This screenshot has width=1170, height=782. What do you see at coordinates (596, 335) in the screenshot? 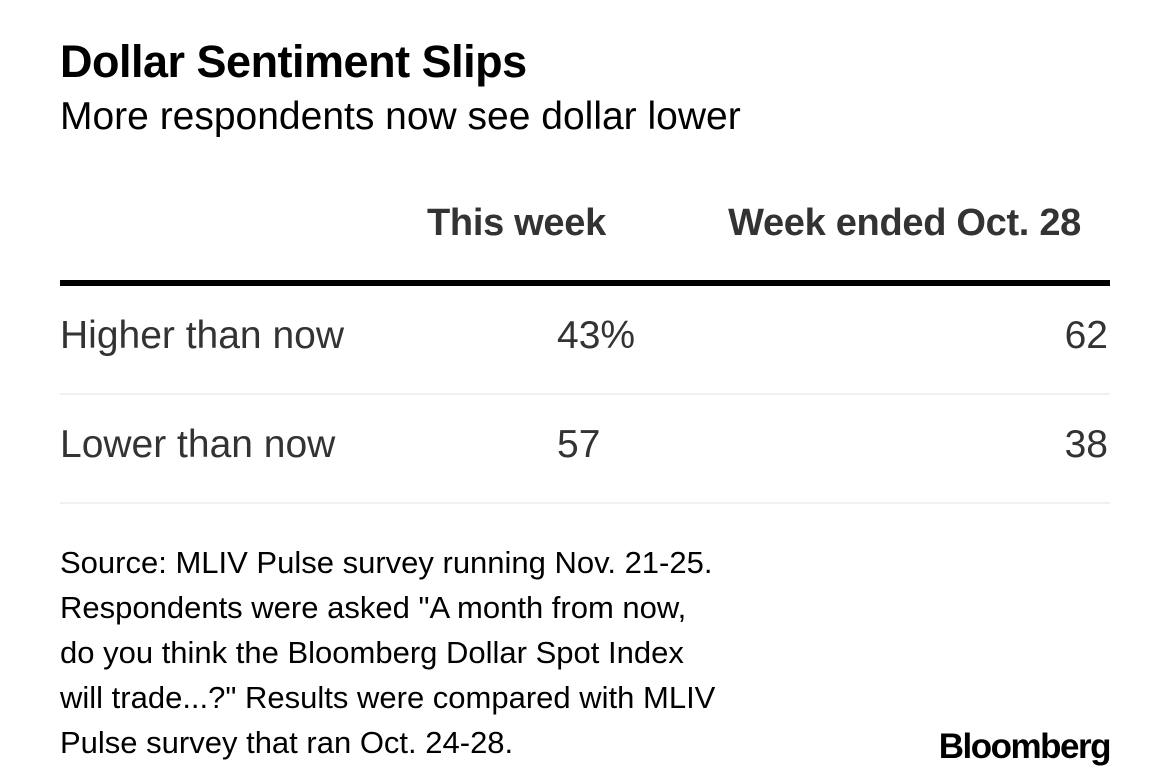
I see `cell-higher-this-week: 43%` at bounding box center [596, 335].